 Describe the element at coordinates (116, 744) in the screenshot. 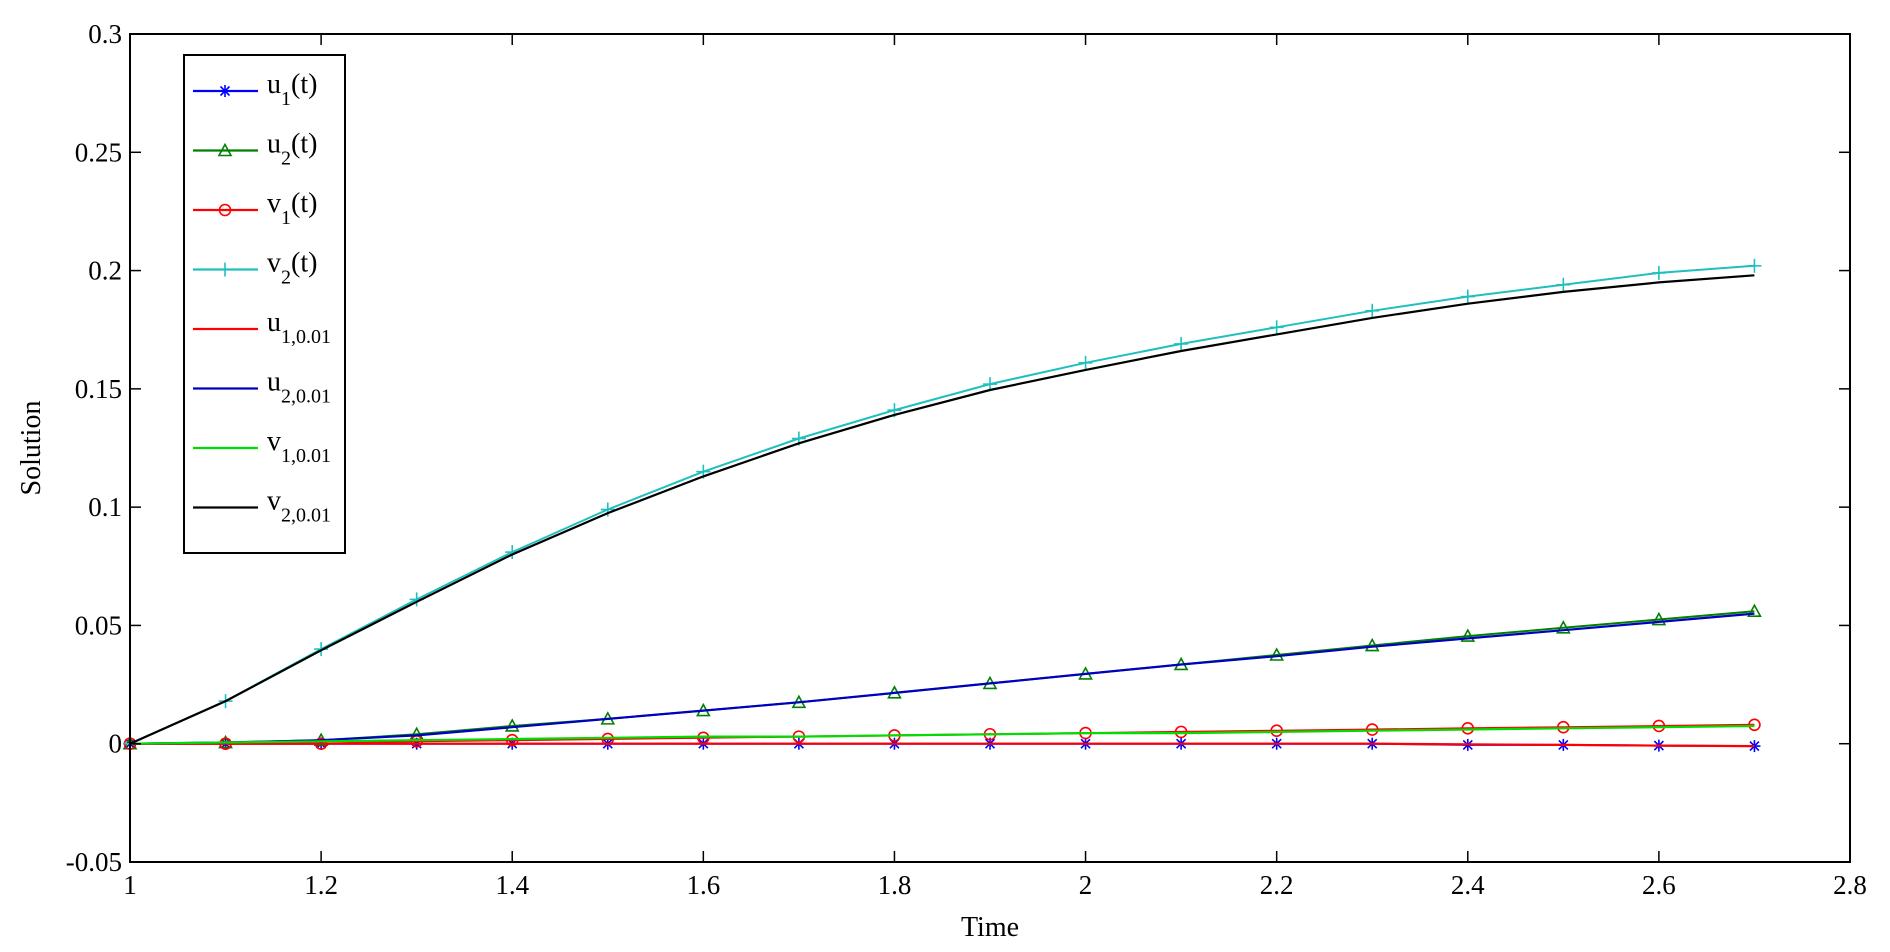

I see `y-tick-label: 0` at that location.